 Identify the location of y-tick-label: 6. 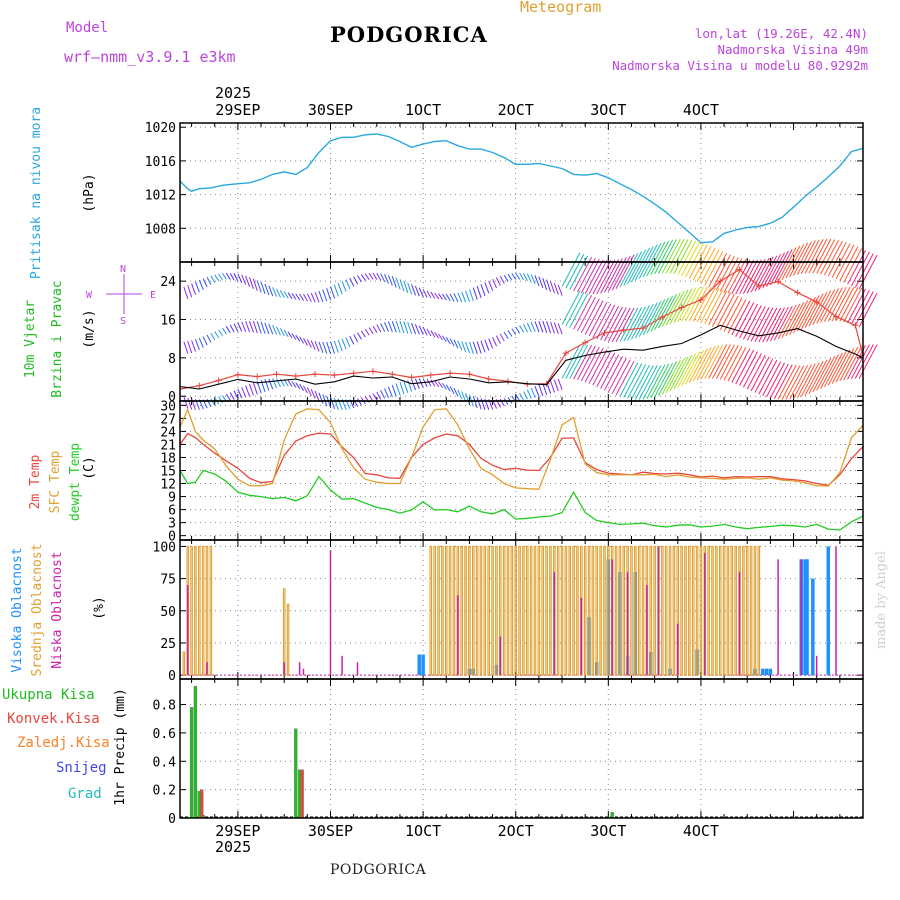
(172, 511).